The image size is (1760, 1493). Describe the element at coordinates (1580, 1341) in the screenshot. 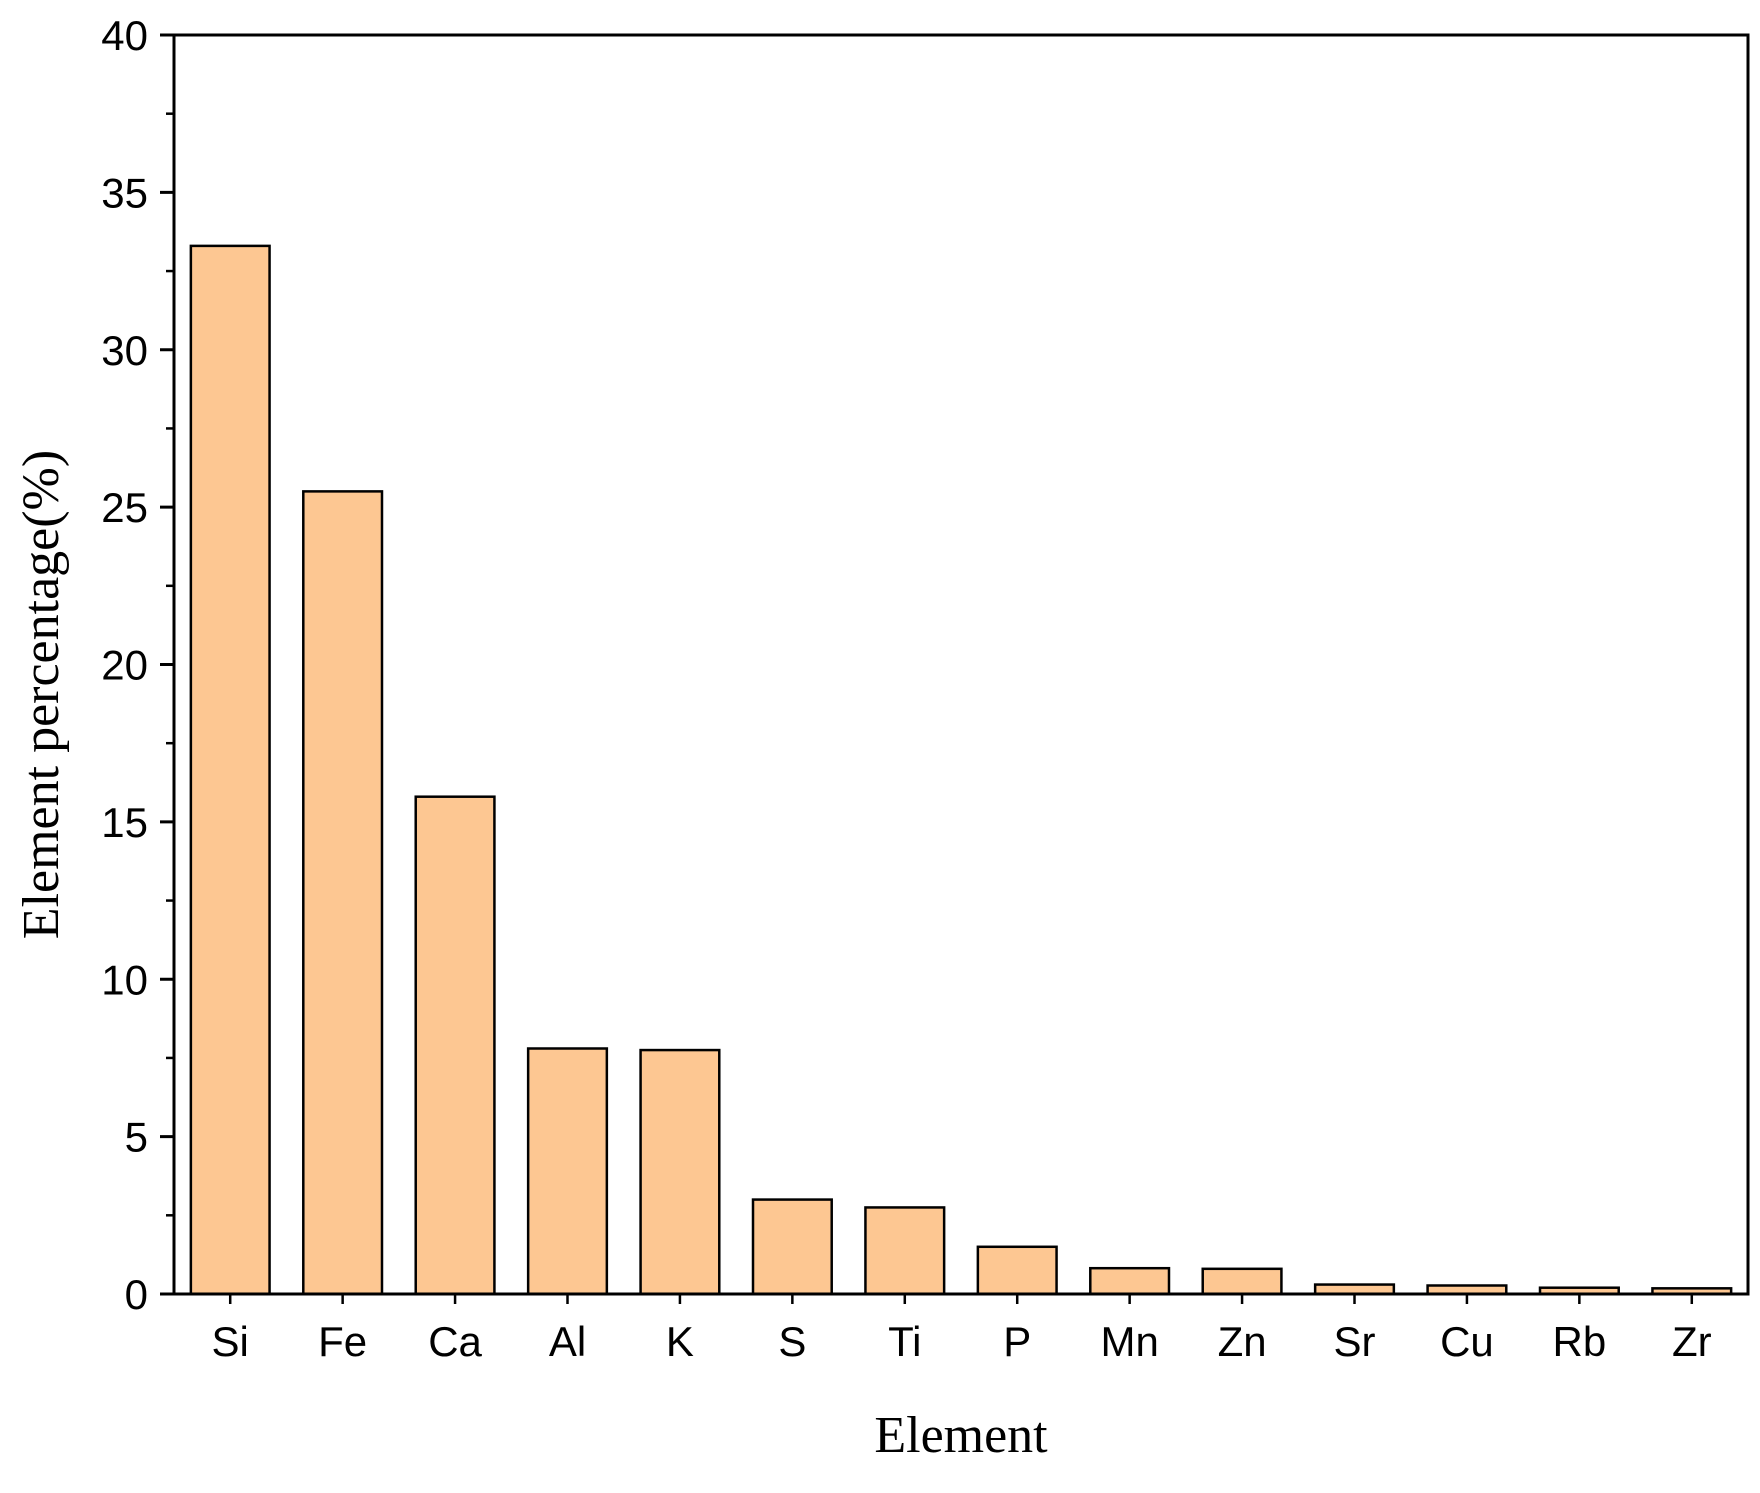

I see `x-tick-label-rb: Rb` at that location.